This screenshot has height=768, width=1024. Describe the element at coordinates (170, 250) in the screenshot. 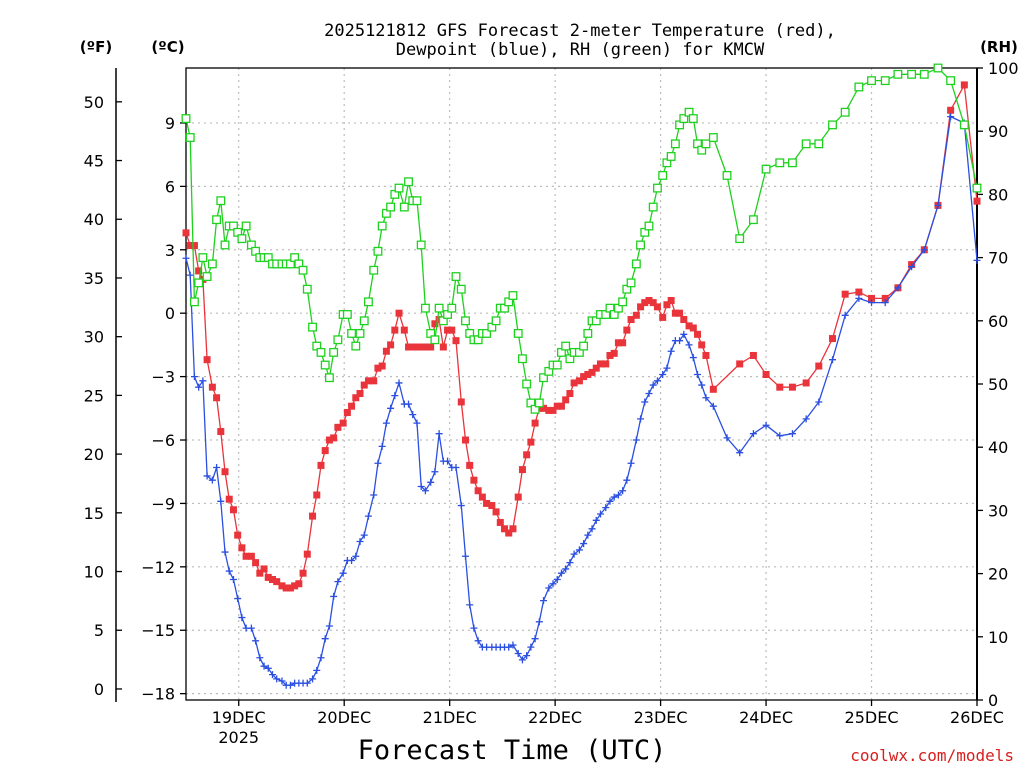

I see `celsius-tick-label: 3` at that location.